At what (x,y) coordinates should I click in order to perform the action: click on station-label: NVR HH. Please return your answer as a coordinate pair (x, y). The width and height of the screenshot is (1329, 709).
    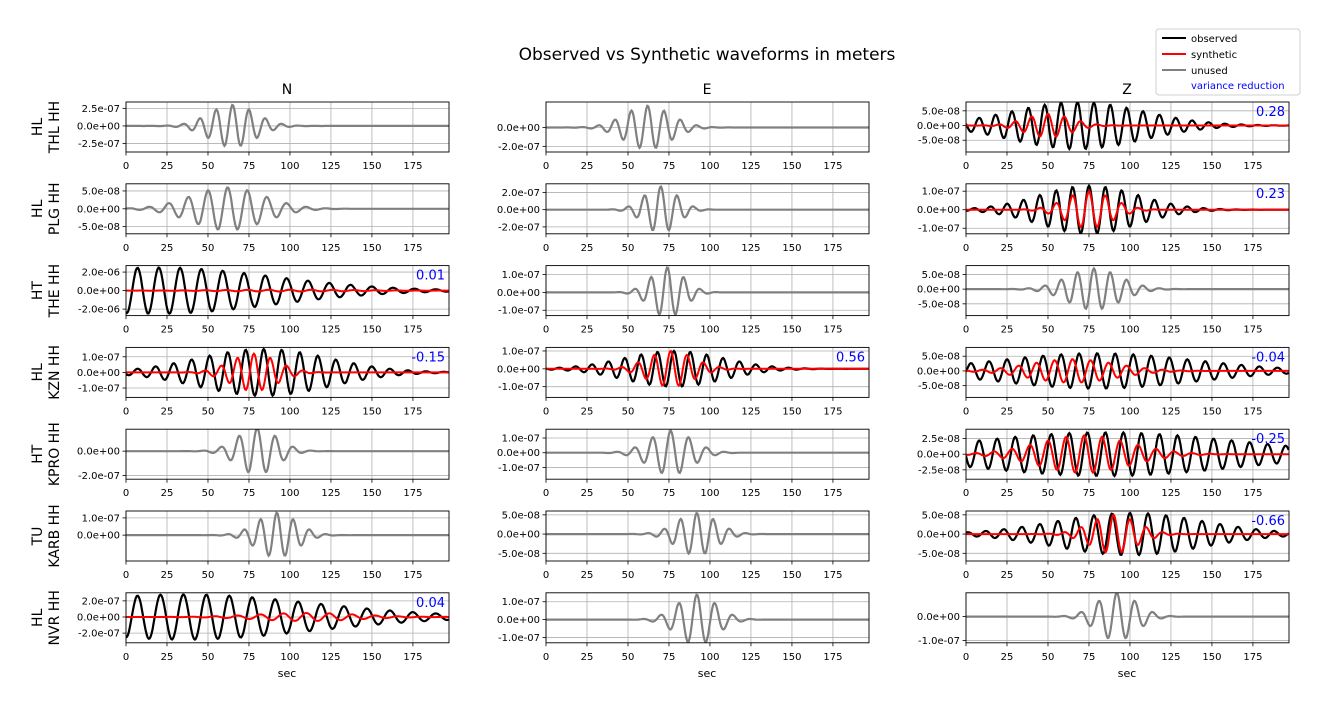
    Looking at the image, I should click on (55, 617).